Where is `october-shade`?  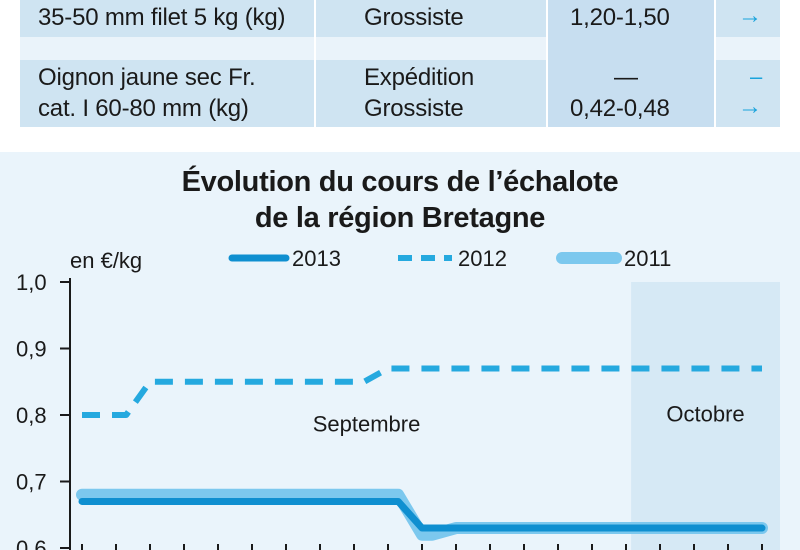
october-shade is located at coordinates (705, 416).